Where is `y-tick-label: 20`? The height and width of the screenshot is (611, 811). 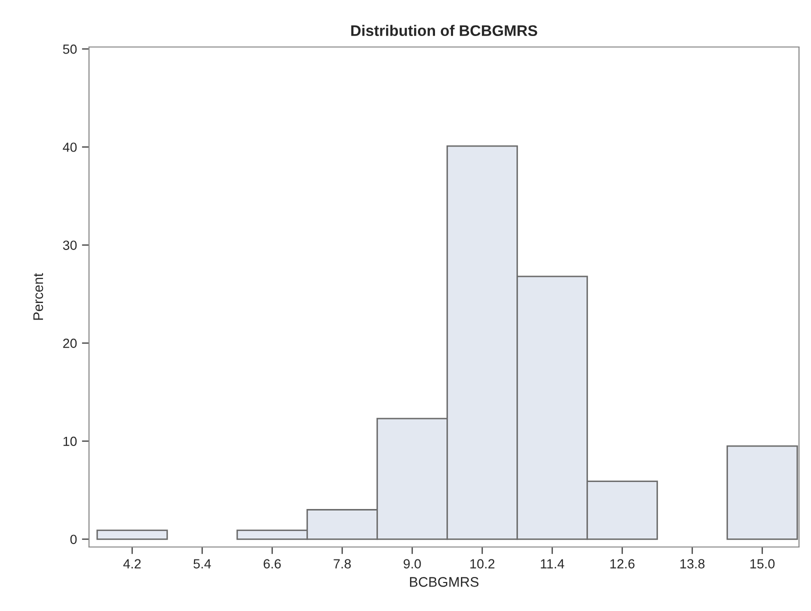
y-tick-label: 20 is located at coordinates (70, 343).